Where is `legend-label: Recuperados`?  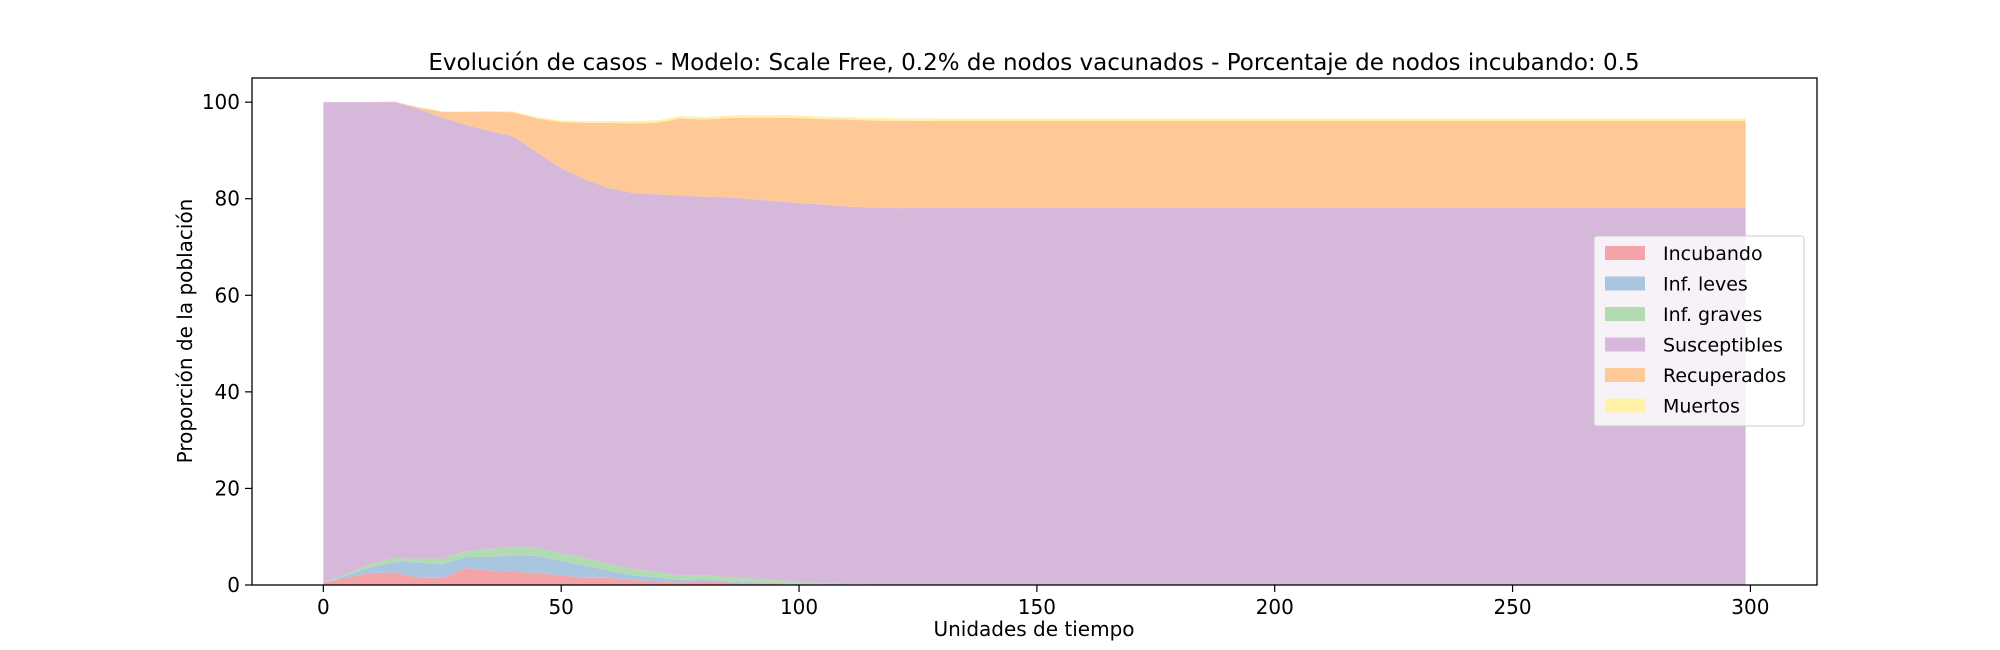 legend-label: Recuperados is located at coordinates (1724, 376).